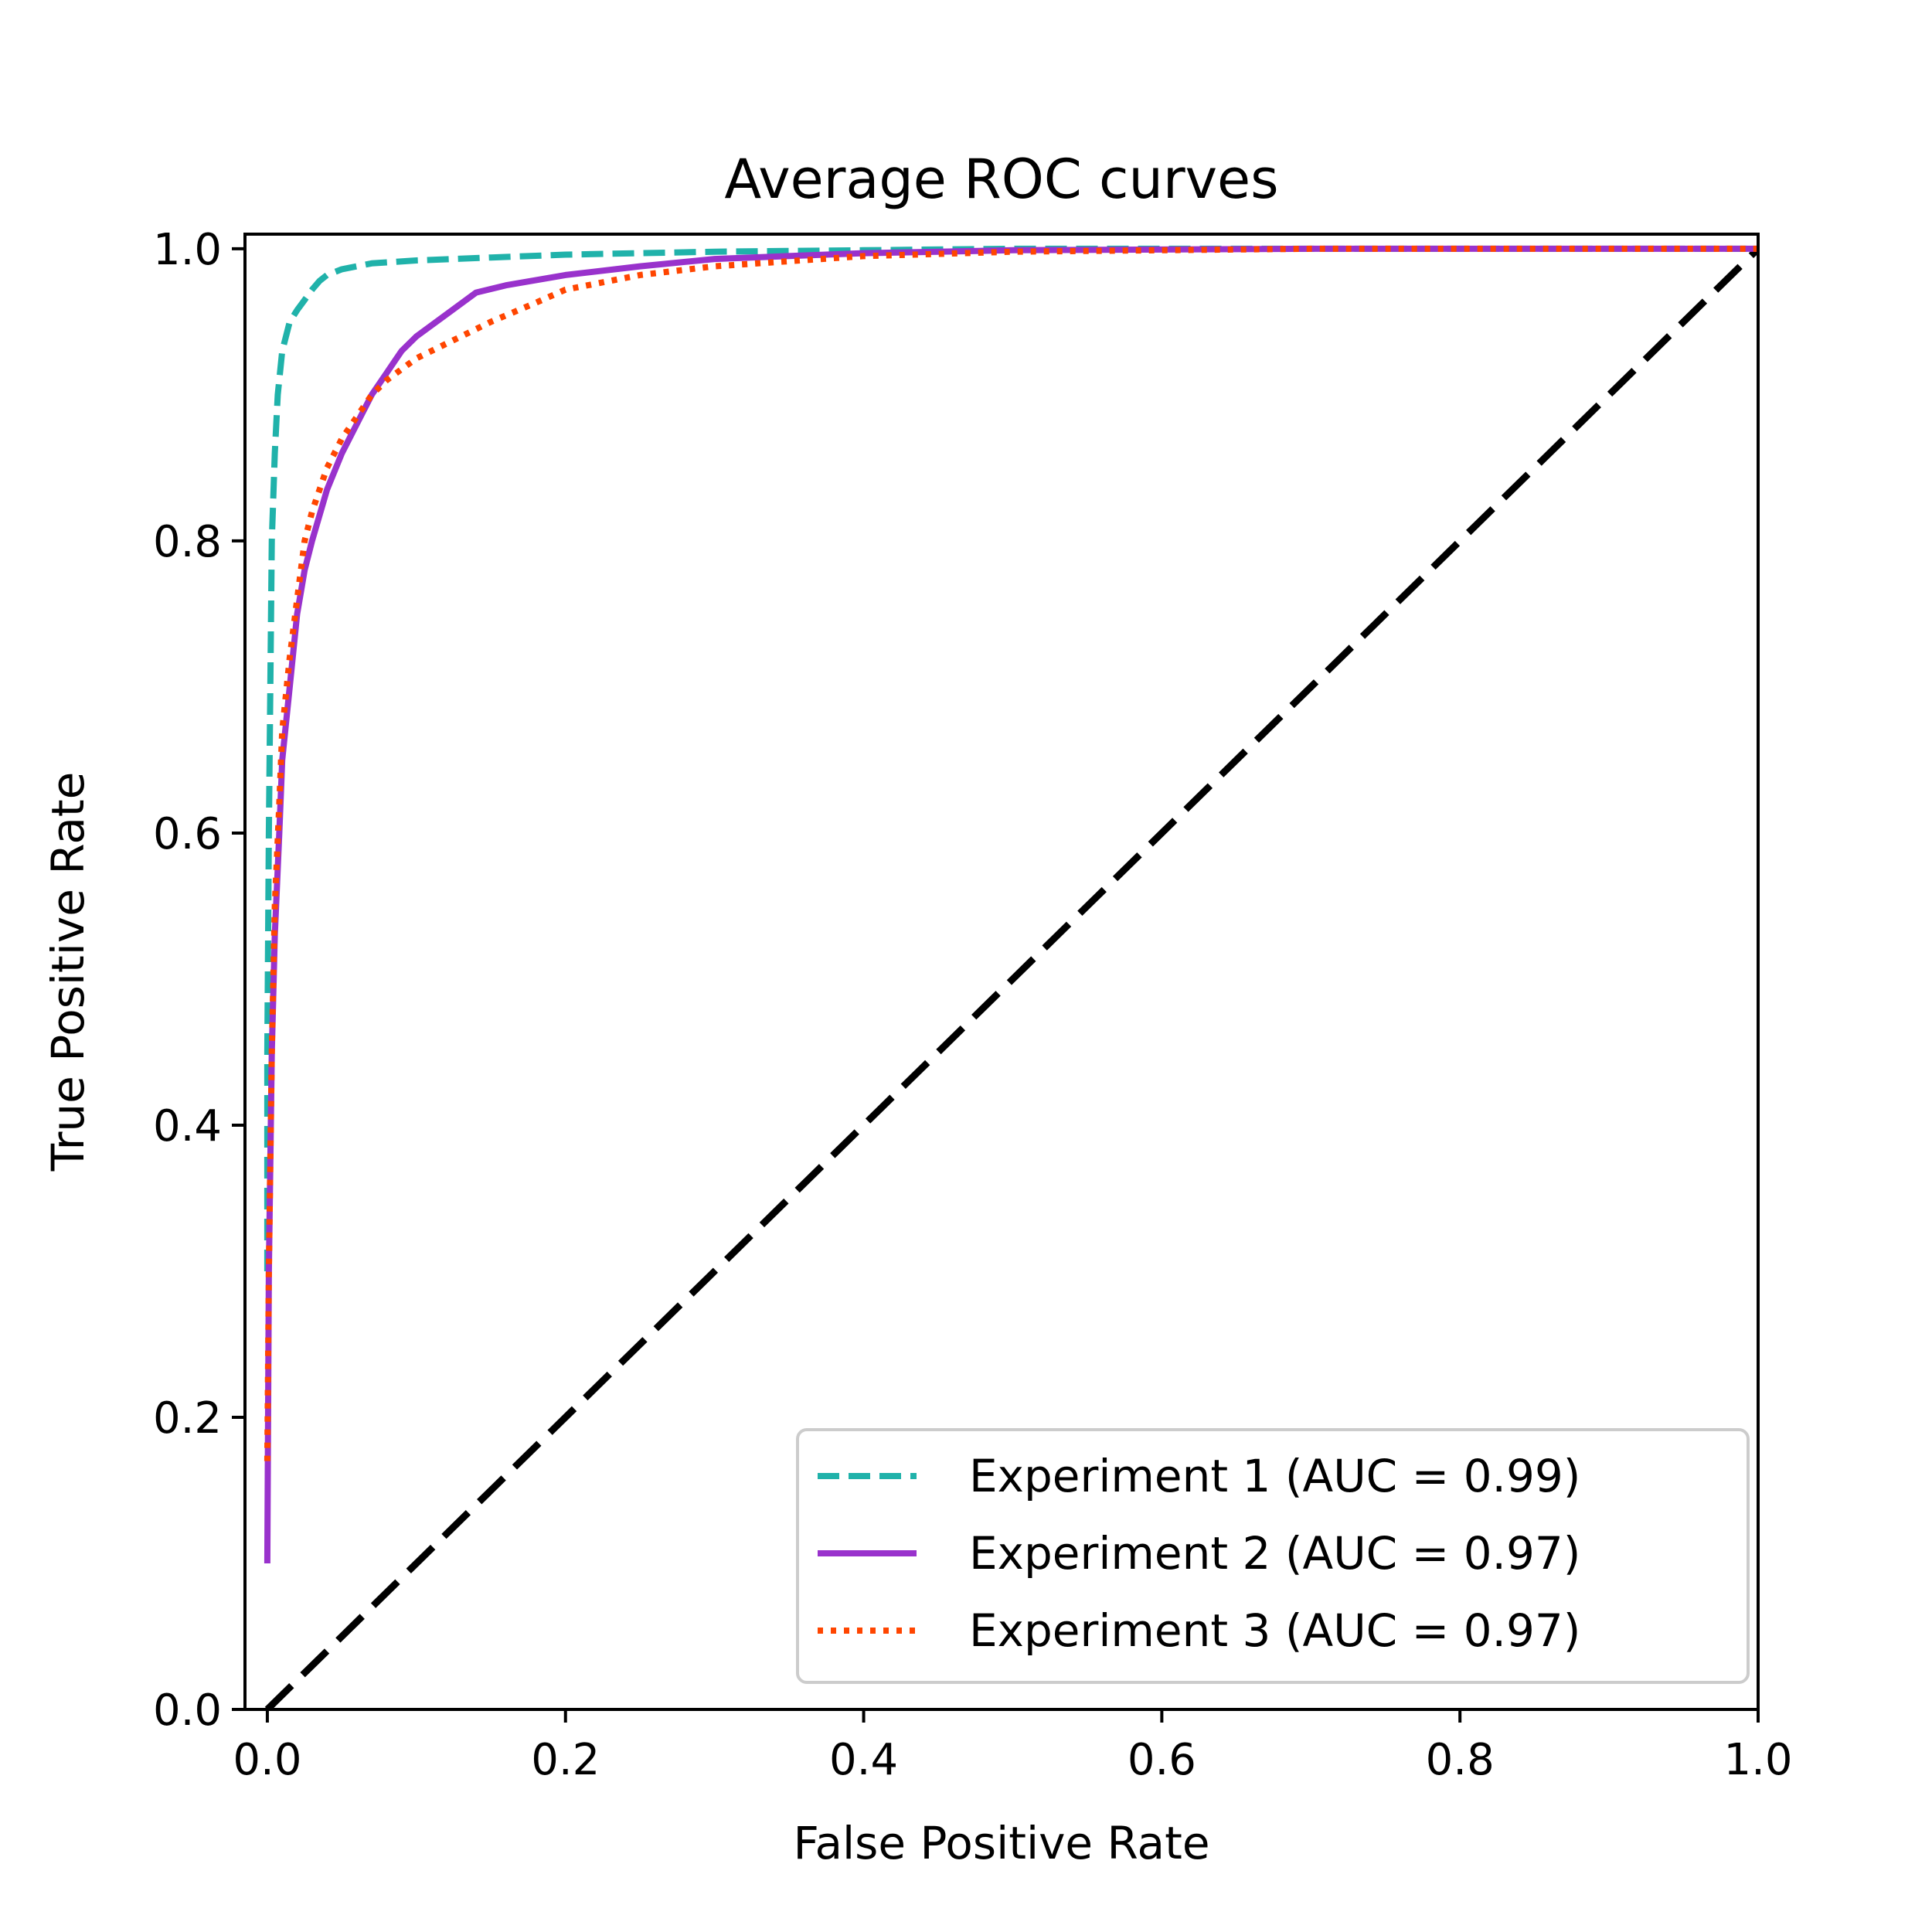 The height and width of the screenshot is (1932, 1932). I want to click on y-tick-label: 0.2, so click(188, 1419).